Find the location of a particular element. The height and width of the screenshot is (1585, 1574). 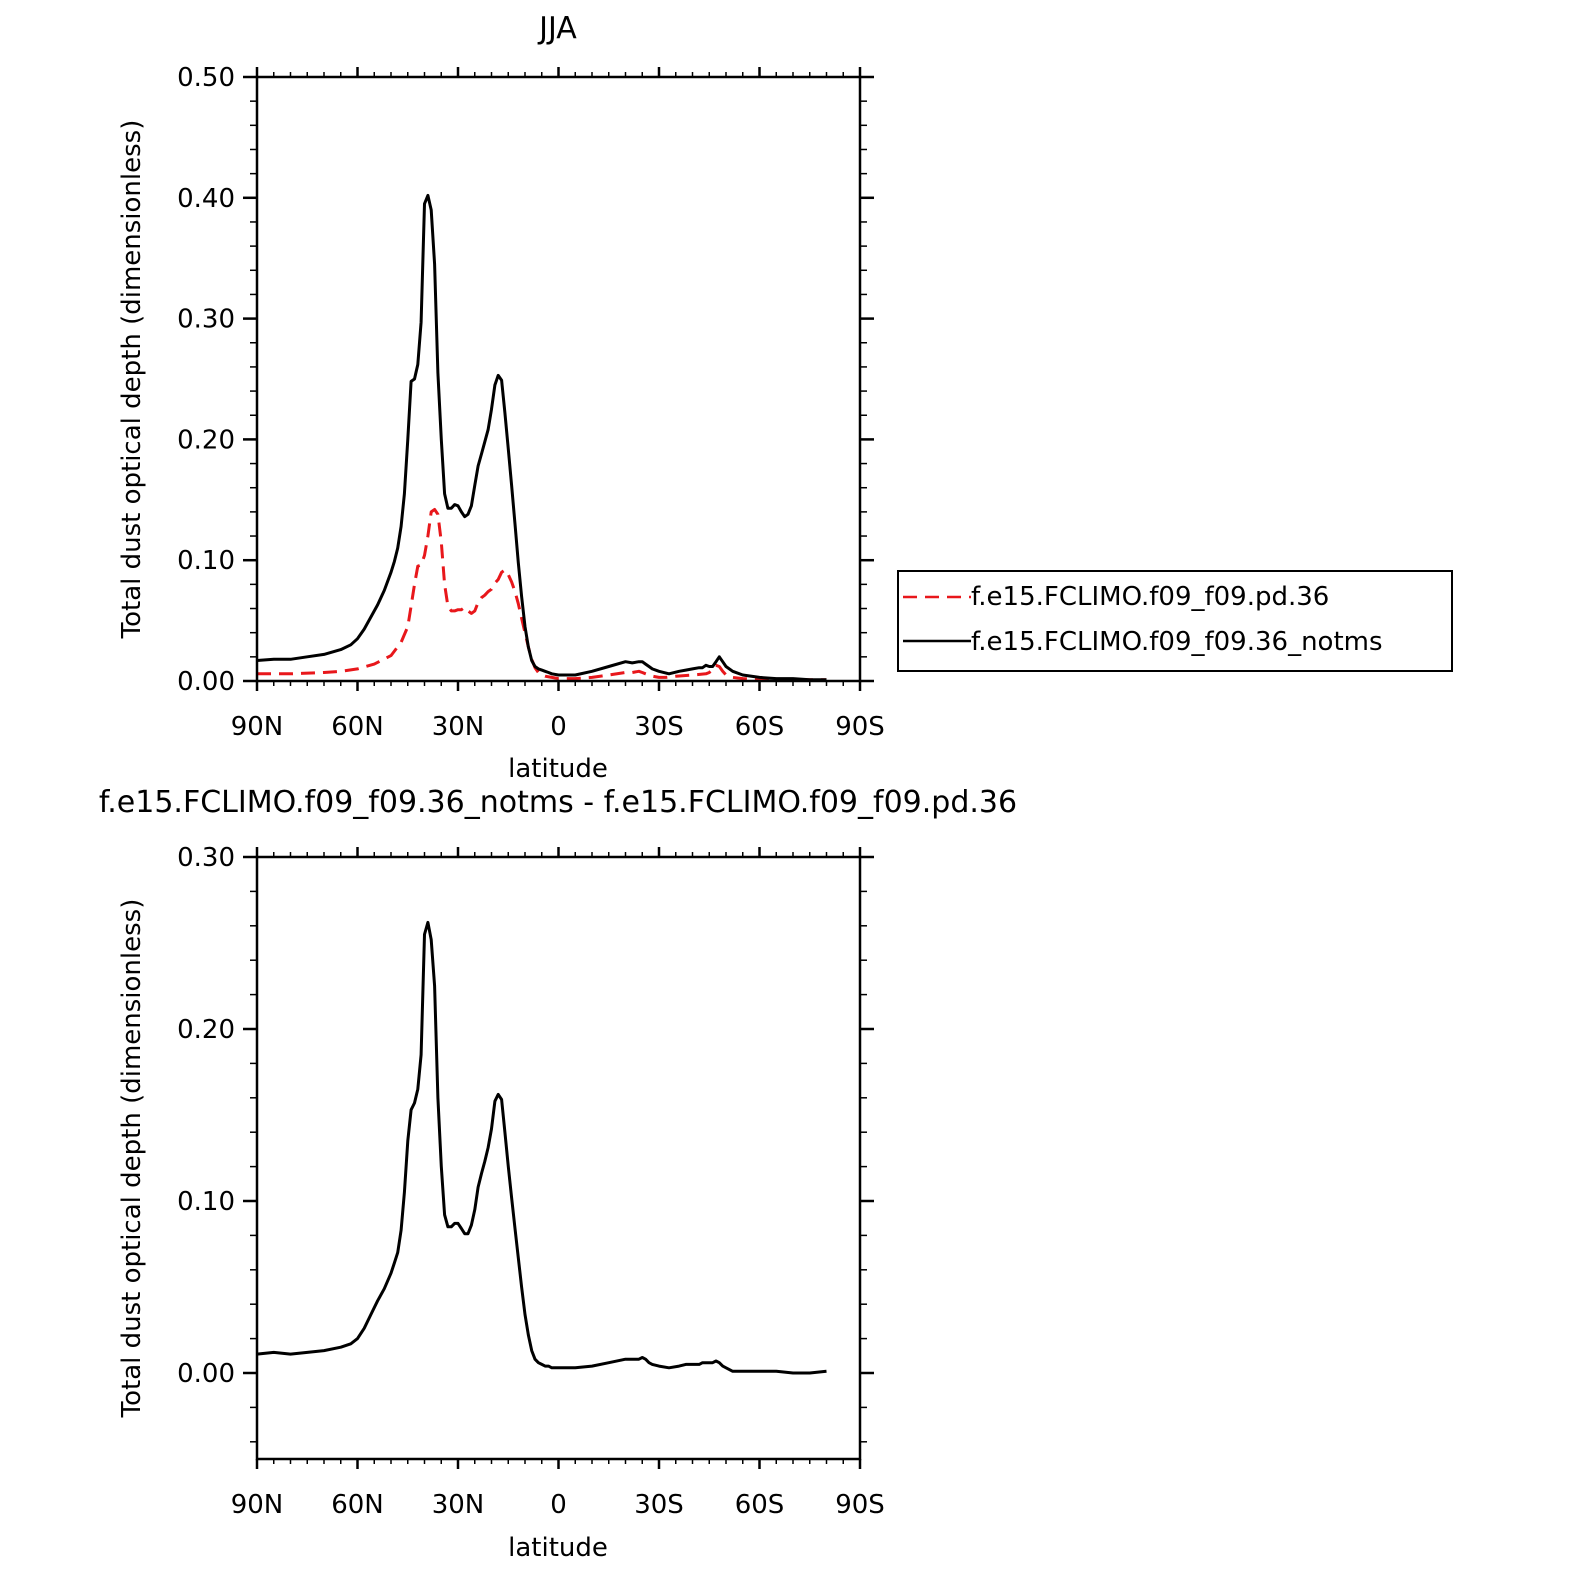

top-y-tick-label: 0.30 is located at coordinates (206, 320).